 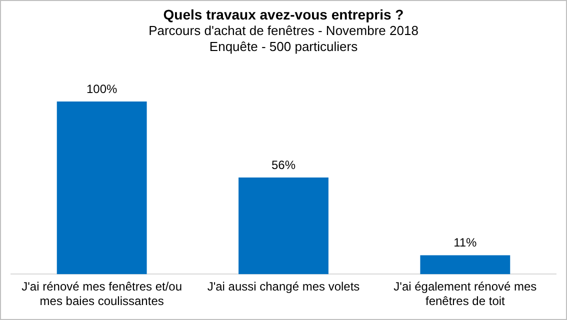 What do you see at coordinates (465, 294) in the screenshot?
I see `x-tick-label: J'ai également rénové mes fenêtres de toit` at bounding box center [465, 294].